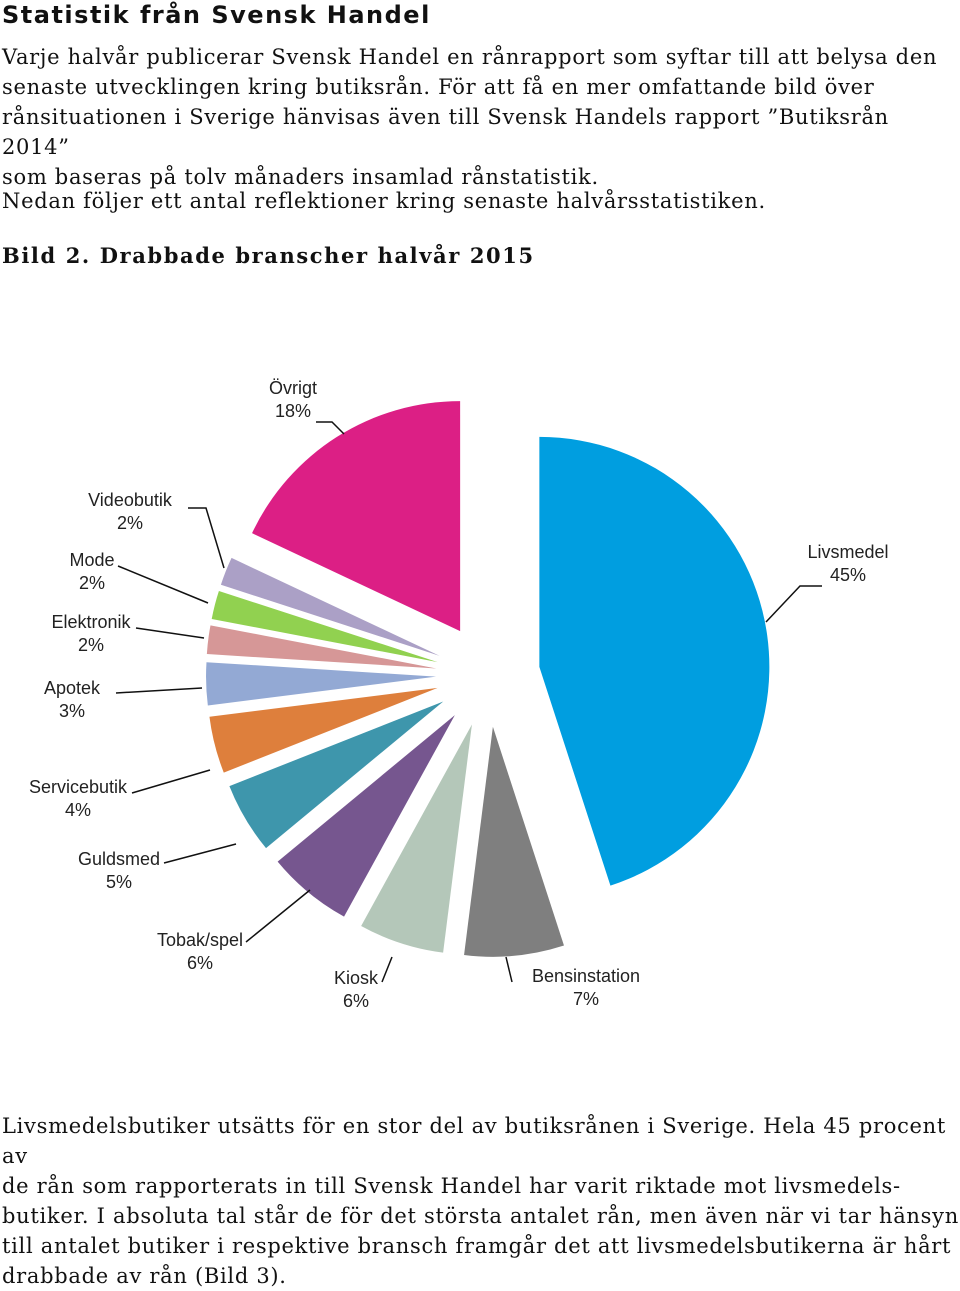 The image size is (960, 1291). I want to click on slice-value-label: 5%, so click(119, 882).